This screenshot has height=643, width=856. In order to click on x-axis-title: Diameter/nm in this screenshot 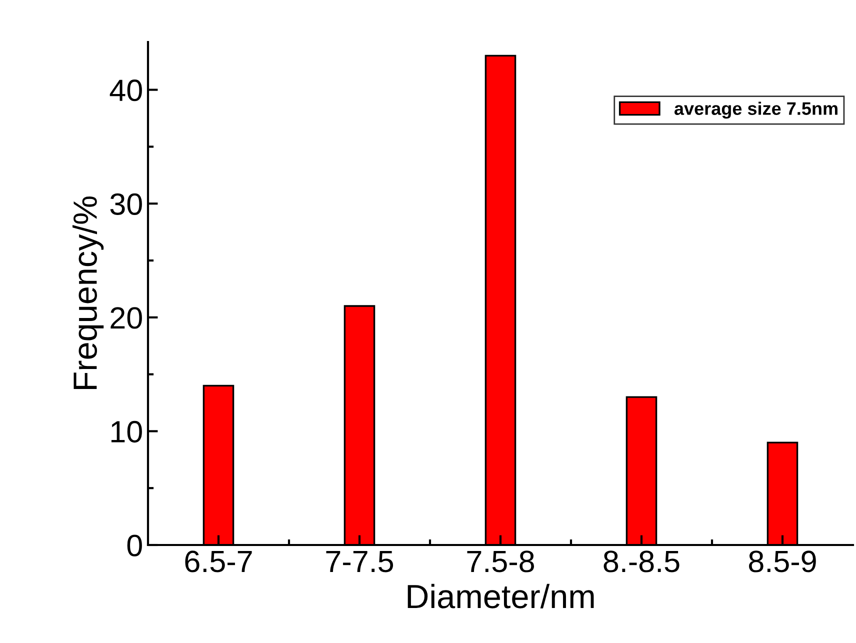, I will do `click(501, 596)`.